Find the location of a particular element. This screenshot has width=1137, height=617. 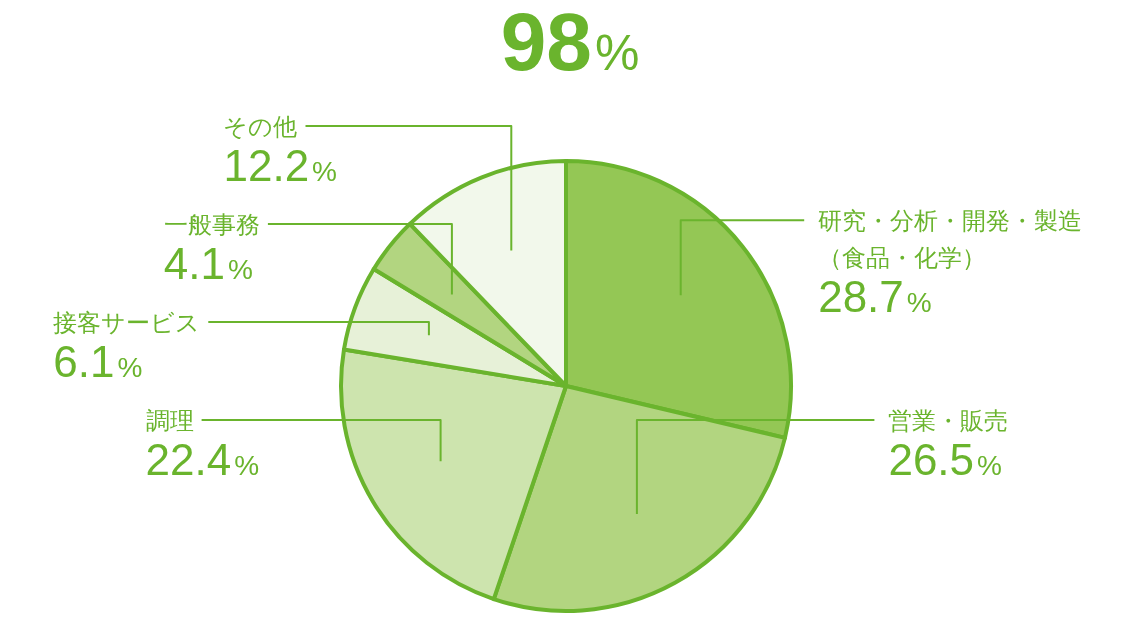

slice-label: 研究・分析・開発・製造（食品・化学） is located at coordinates (950, 239).